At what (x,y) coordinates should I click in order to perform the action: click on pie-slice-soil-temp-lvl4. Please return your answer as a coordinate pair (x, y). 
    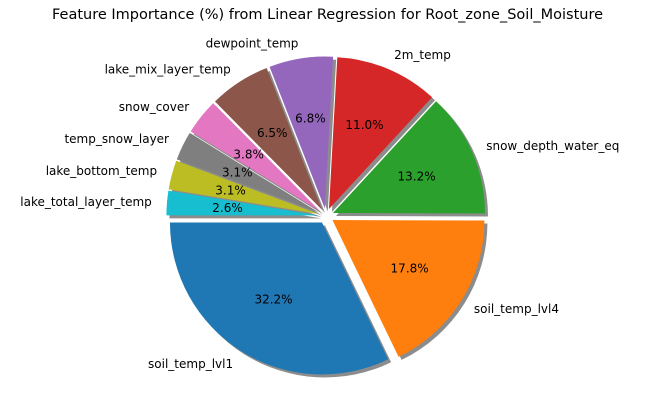
    Looking at the image, I should click on (408, 288).